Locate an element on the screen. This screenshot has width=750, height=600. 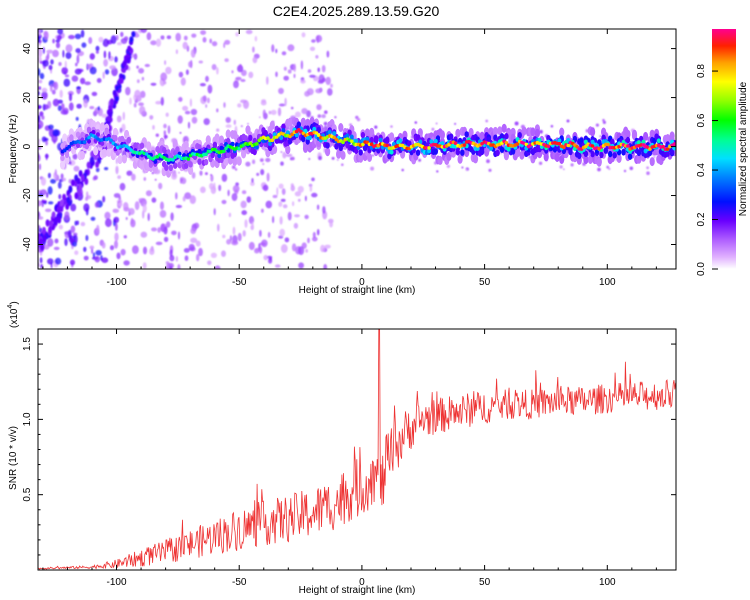
snr-multiplier-exponent: 4 is located at coordinates (10, 307).